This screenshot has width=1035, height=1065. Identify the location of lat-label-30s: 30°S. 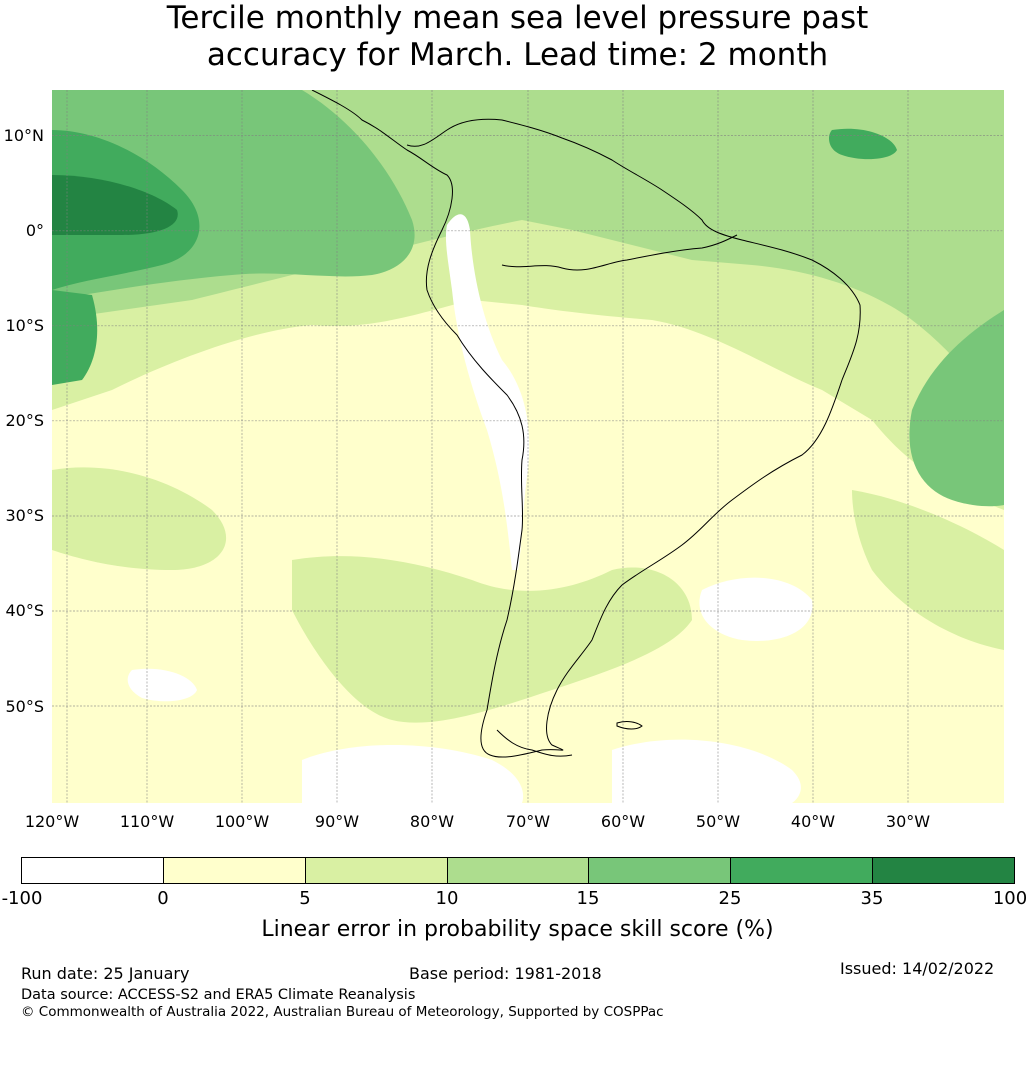
(24, 515).